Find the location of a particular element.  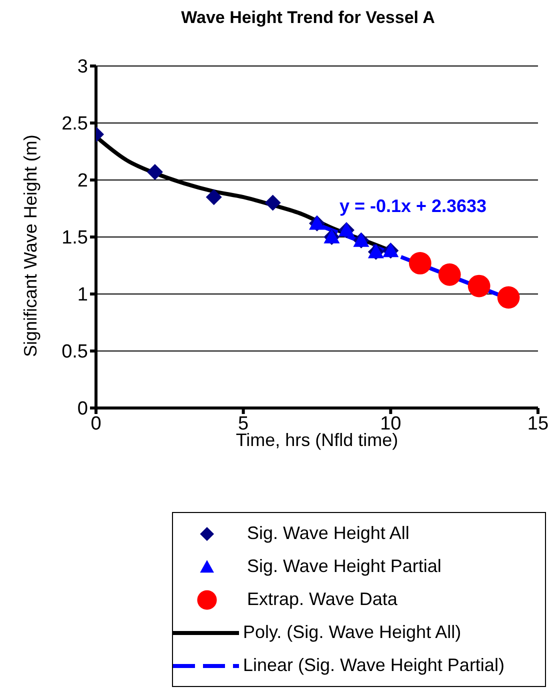

annotation: y = -0.1x + 2.3633 is located at coordinates (413, 206).